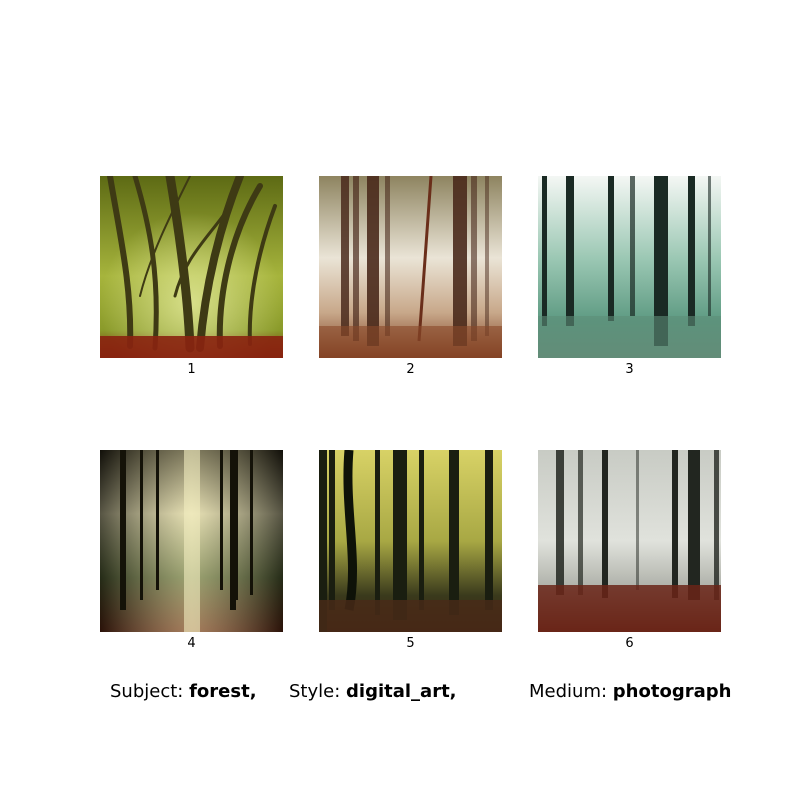  I want to click on subject-label-text: Subject:, so click(147, 691).